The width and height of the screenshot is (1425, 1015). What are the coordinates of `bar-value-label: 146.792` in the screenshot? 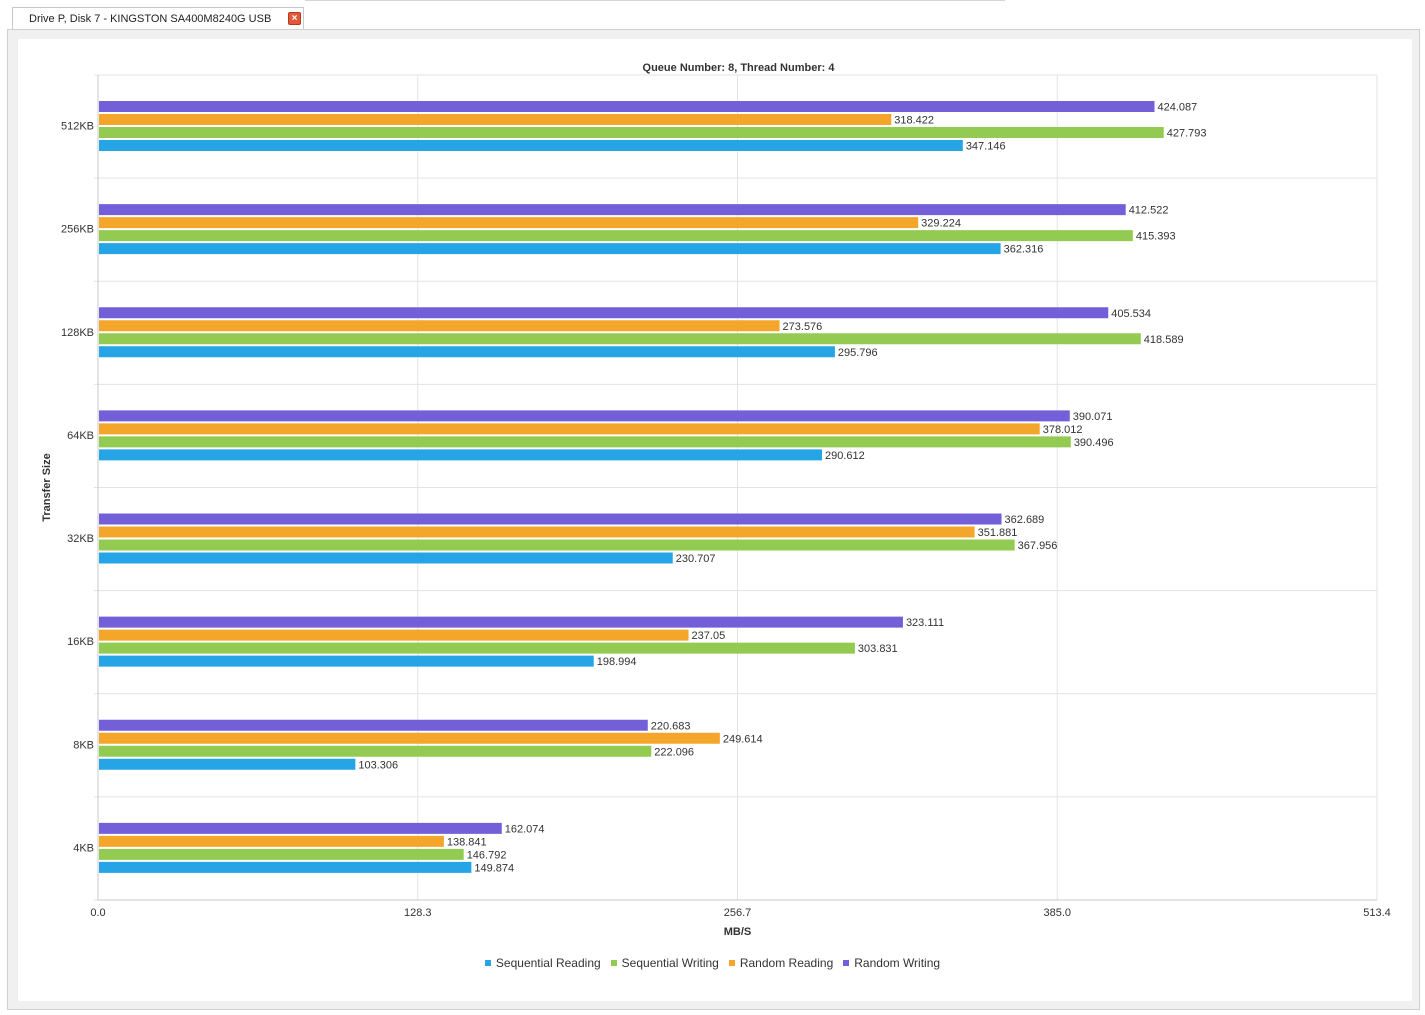 It's located at (487, 855).